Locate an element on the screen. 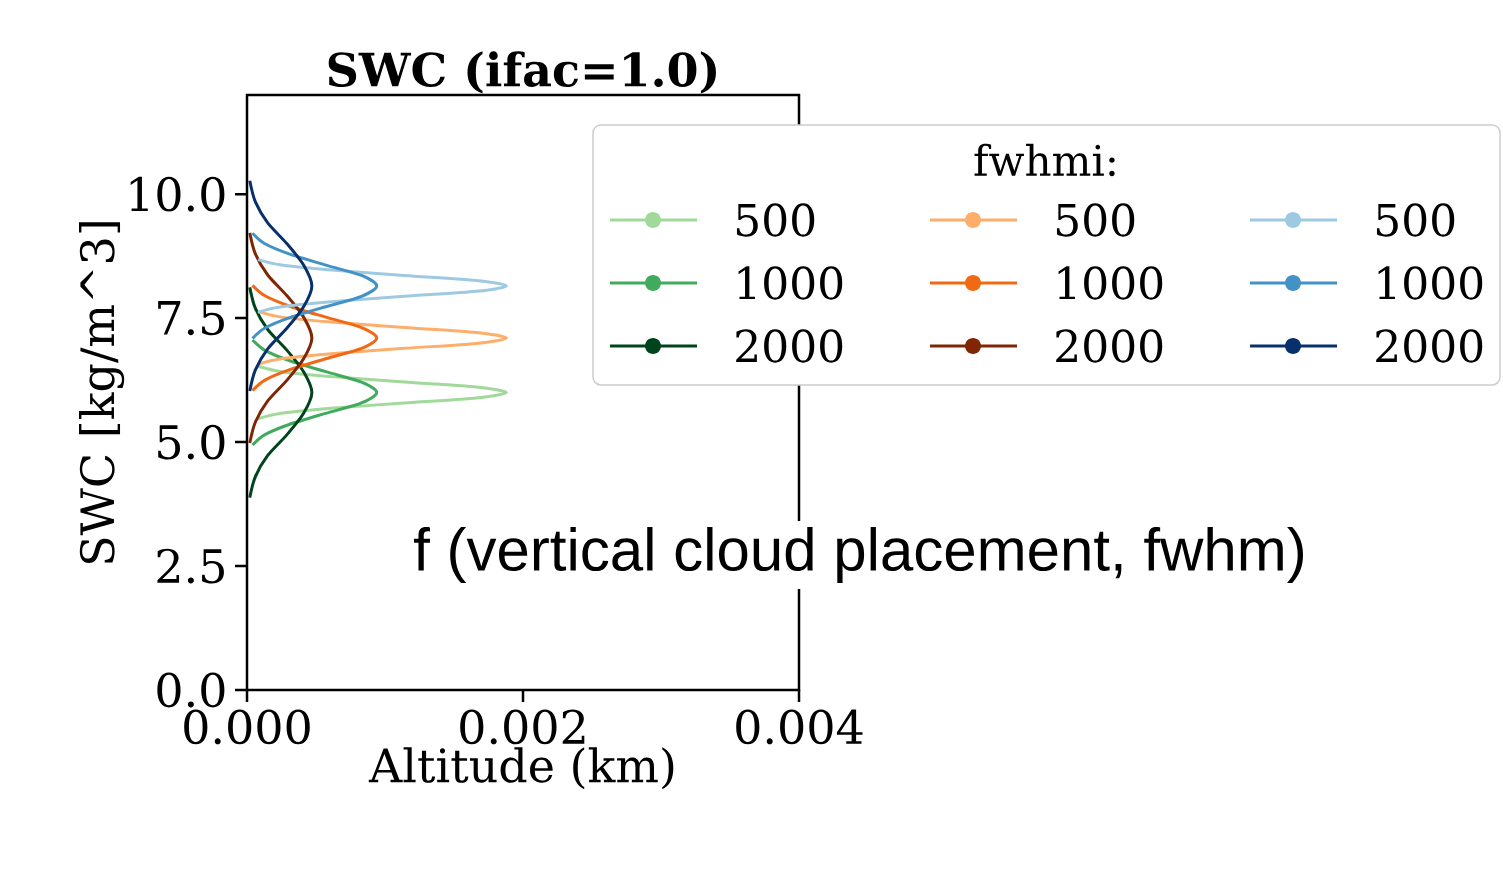 Image resolution: width=1503 pixels, height=889 pixels. x-tick-label: 0.004 is located at coordinates (799, 727).